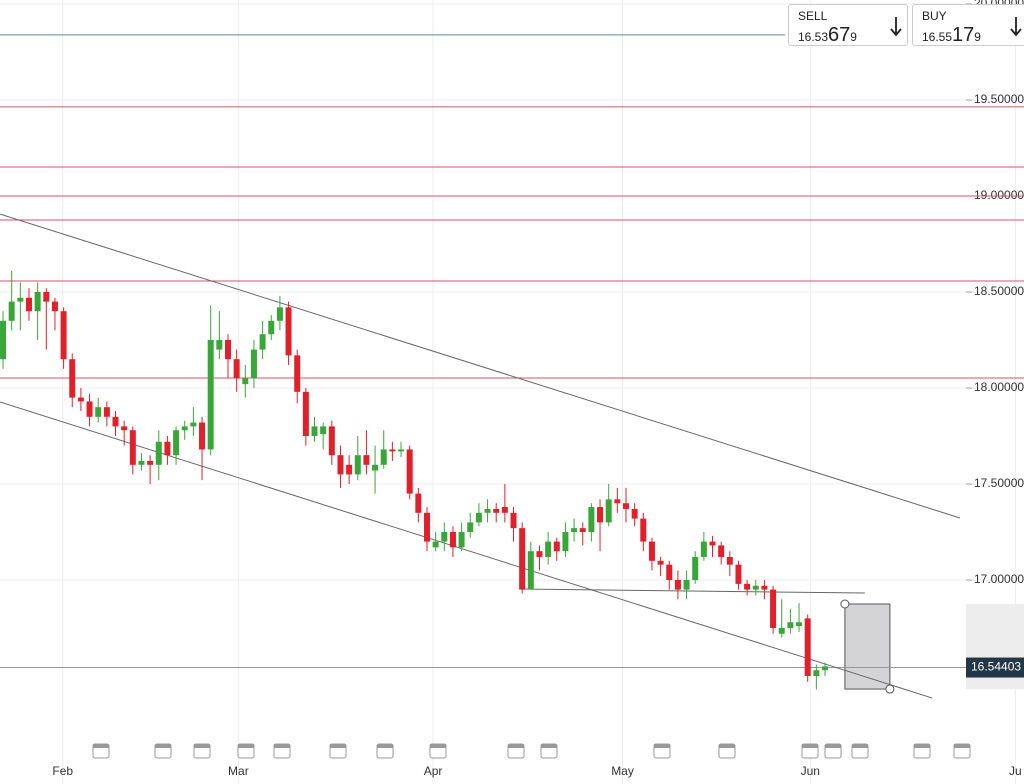  Describe the element at coordinates (810, 771) in the screenshot. I see `x-tick-label: Jun` at that location.